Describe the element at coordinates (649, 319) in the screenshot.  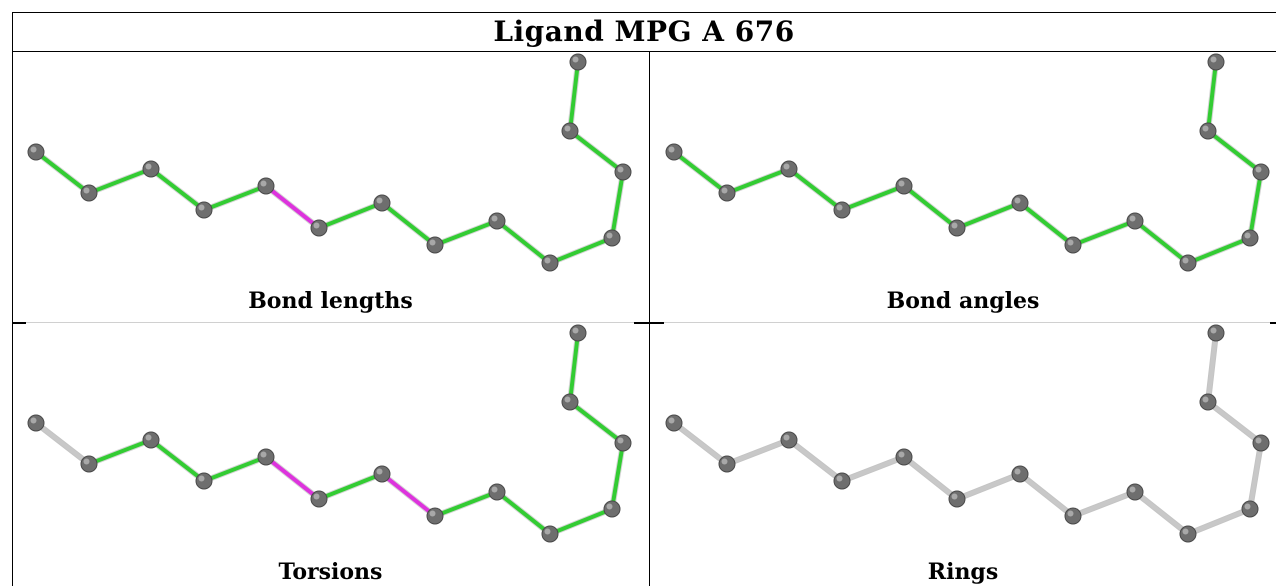
I see `column-divider` at that location.